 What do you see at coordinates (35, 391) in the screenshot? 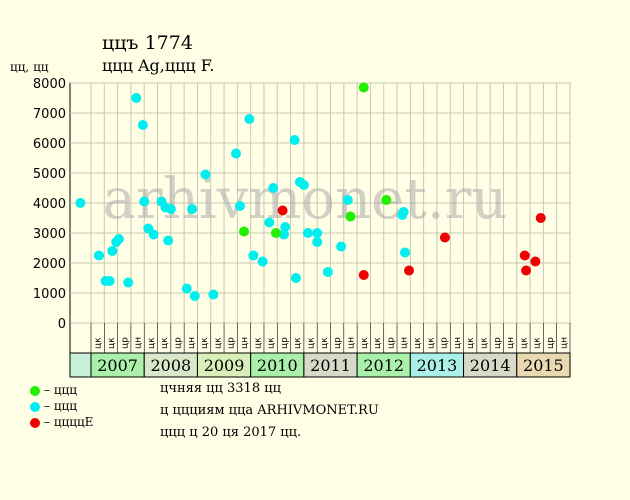
I see `legend-dot-silver` at bounding box center [35, 391].